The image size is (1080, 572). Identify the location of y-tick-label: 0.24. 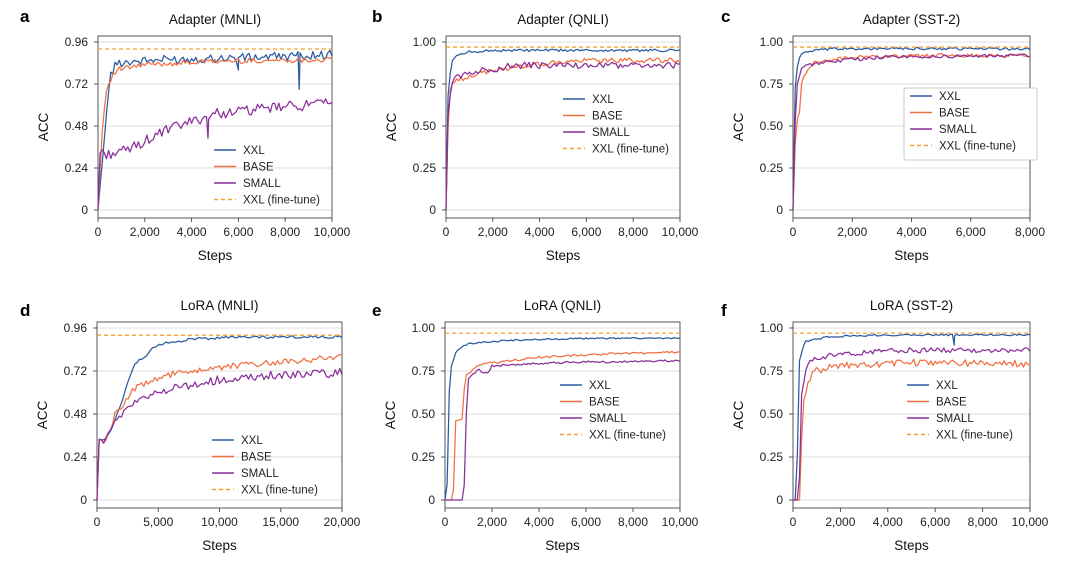
(76, 457).